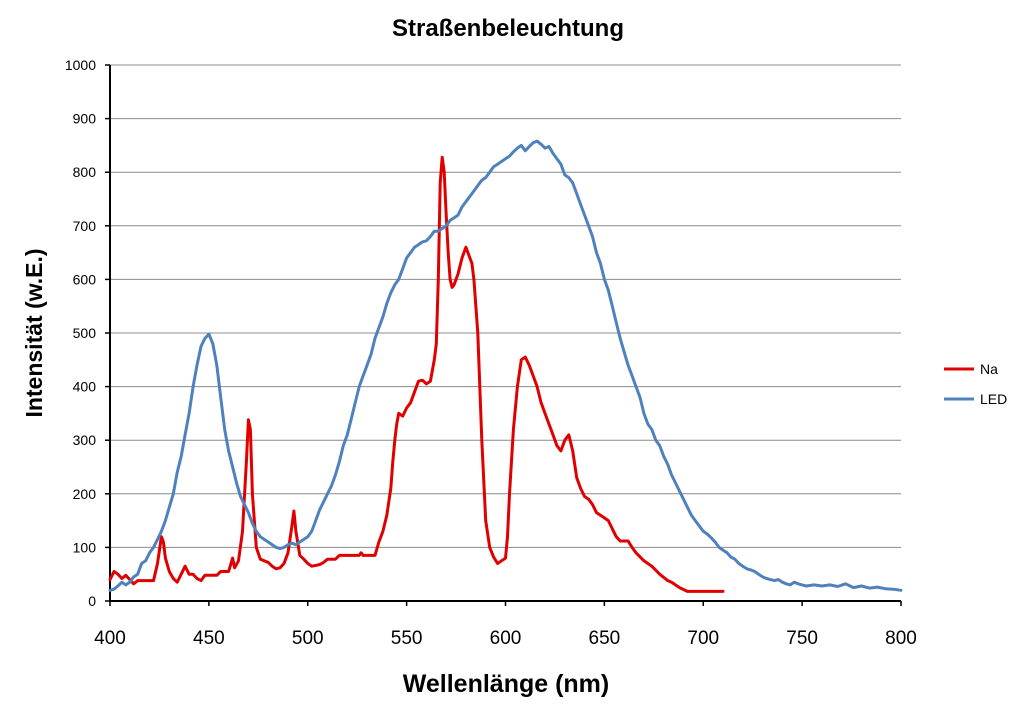  I want to click on x-tick-label: 750, so click(802, 638).